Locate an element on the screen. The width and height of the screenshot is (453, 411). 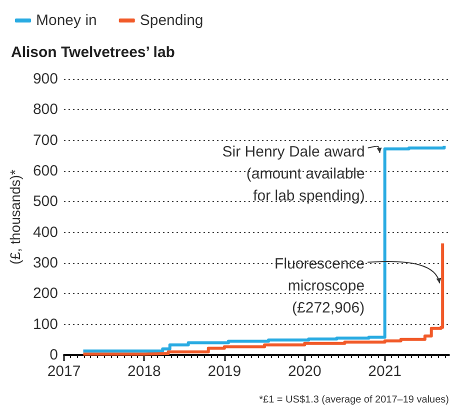
x-tick-label: 2020 is located at coordinates (305, 371).